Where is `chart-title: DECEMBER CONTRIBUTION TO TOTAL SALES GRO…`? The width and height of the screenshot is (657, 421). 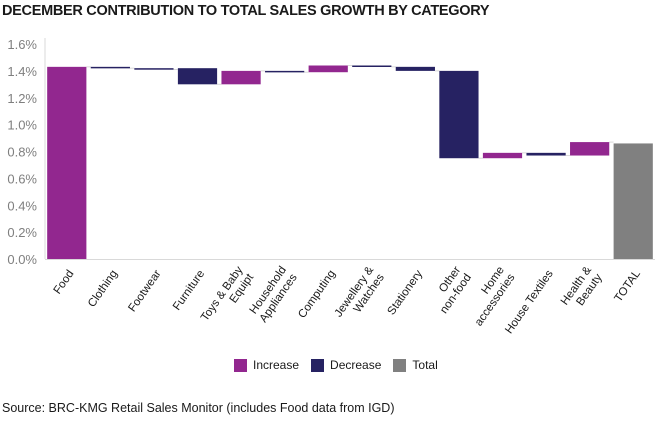
chart-title: DECEMBER CONTRIBUTION TO TOTAL SALES GRO… is located at coordinates (246, 11).